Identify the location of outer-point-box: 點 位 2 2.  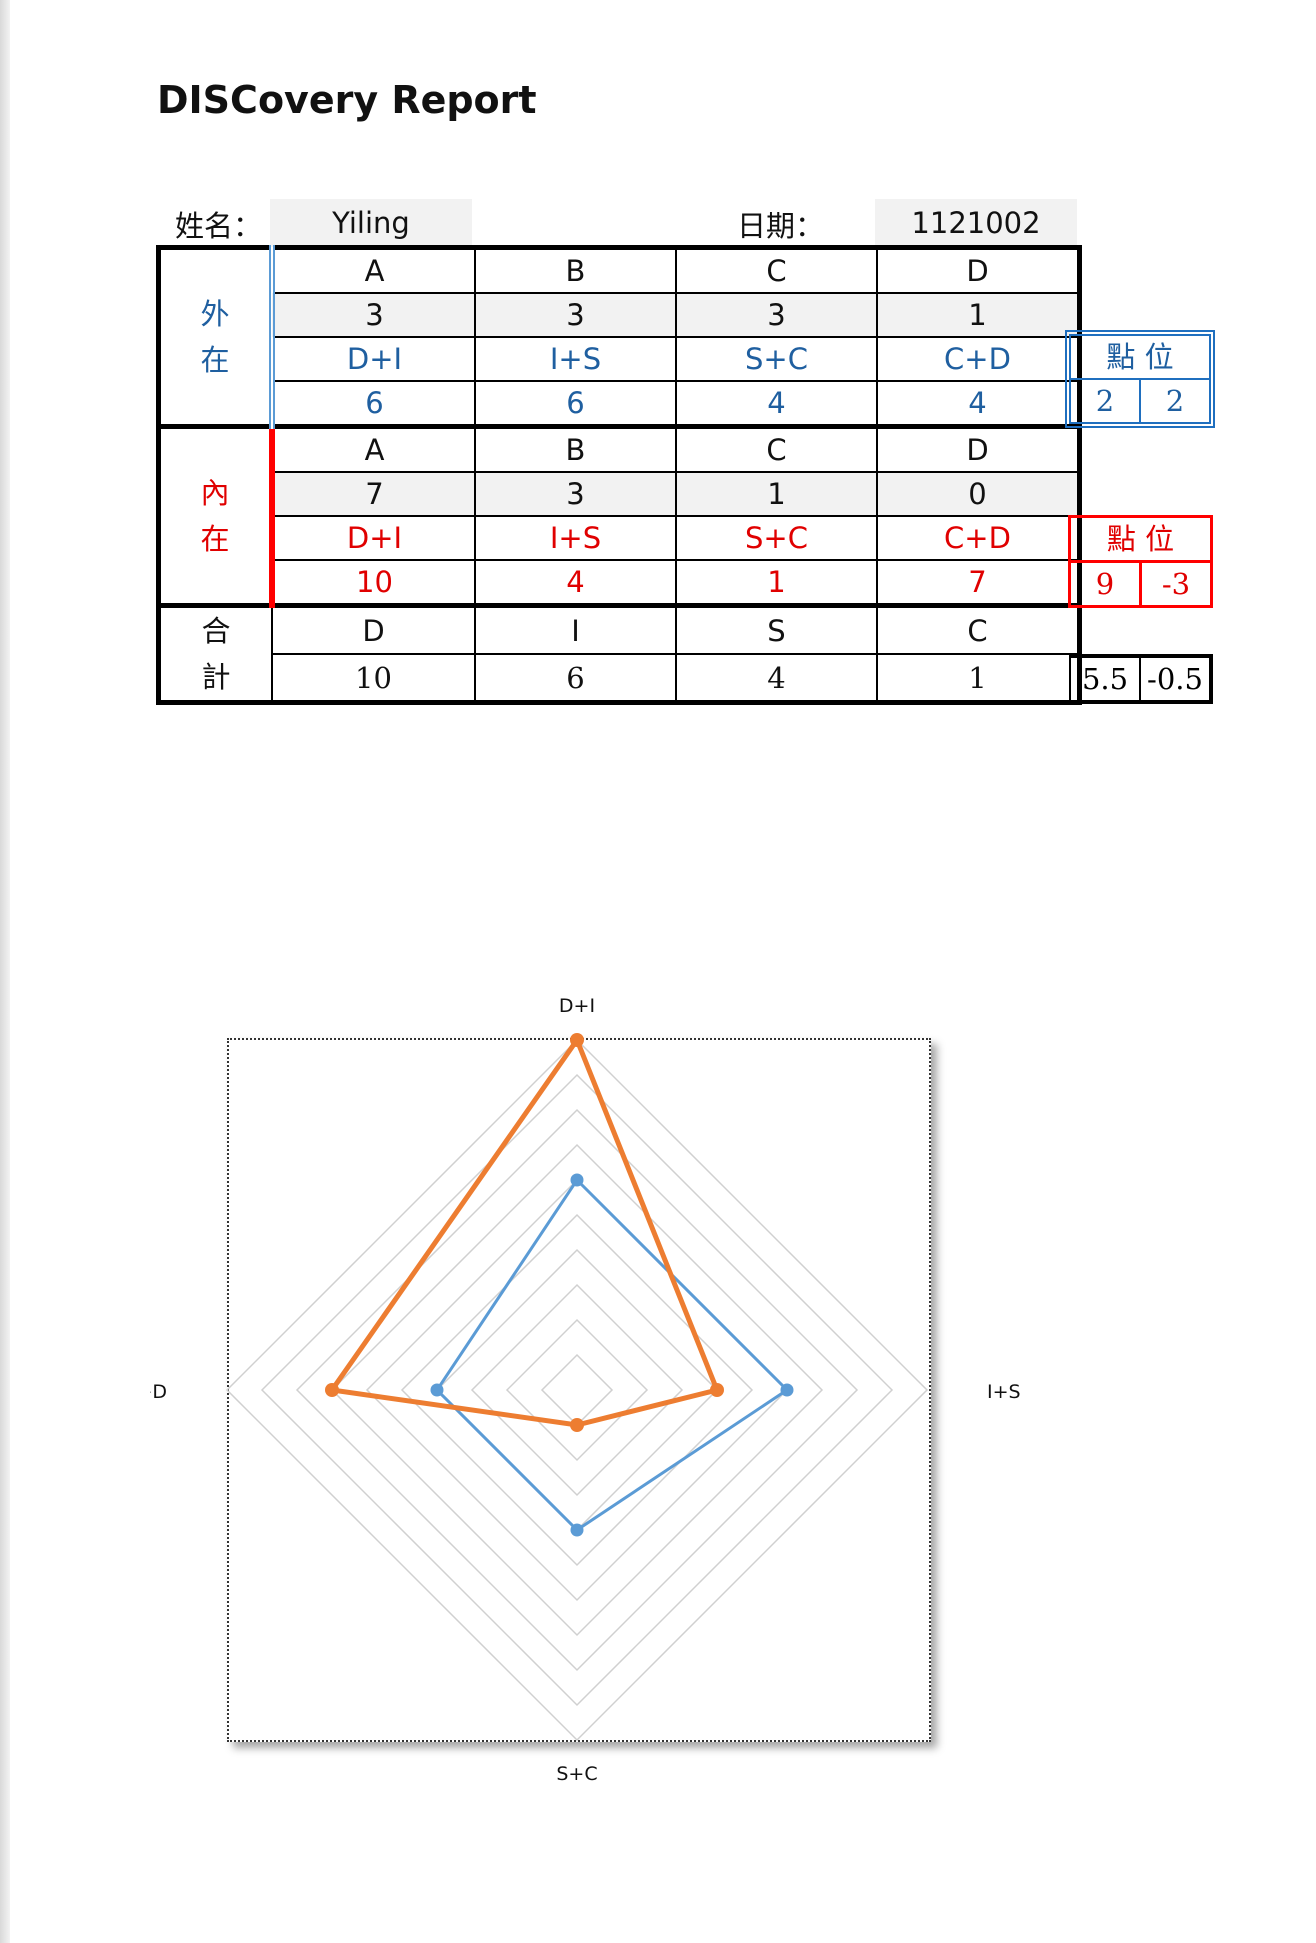
(1140, 379).